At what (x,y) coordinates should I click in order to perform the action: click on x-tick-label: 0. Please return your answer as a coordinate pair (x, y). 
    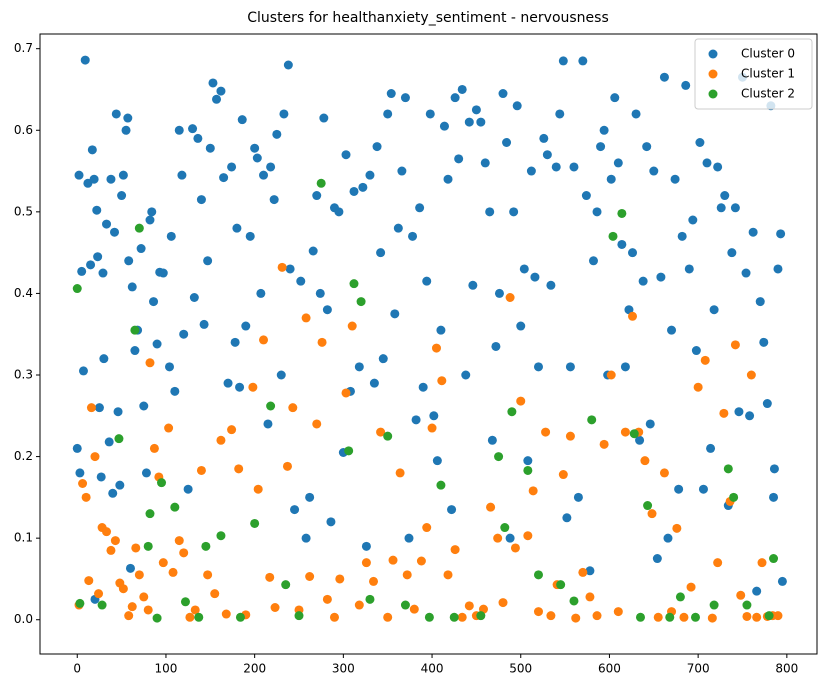
    Looking at the image, I should click on (77, 669).